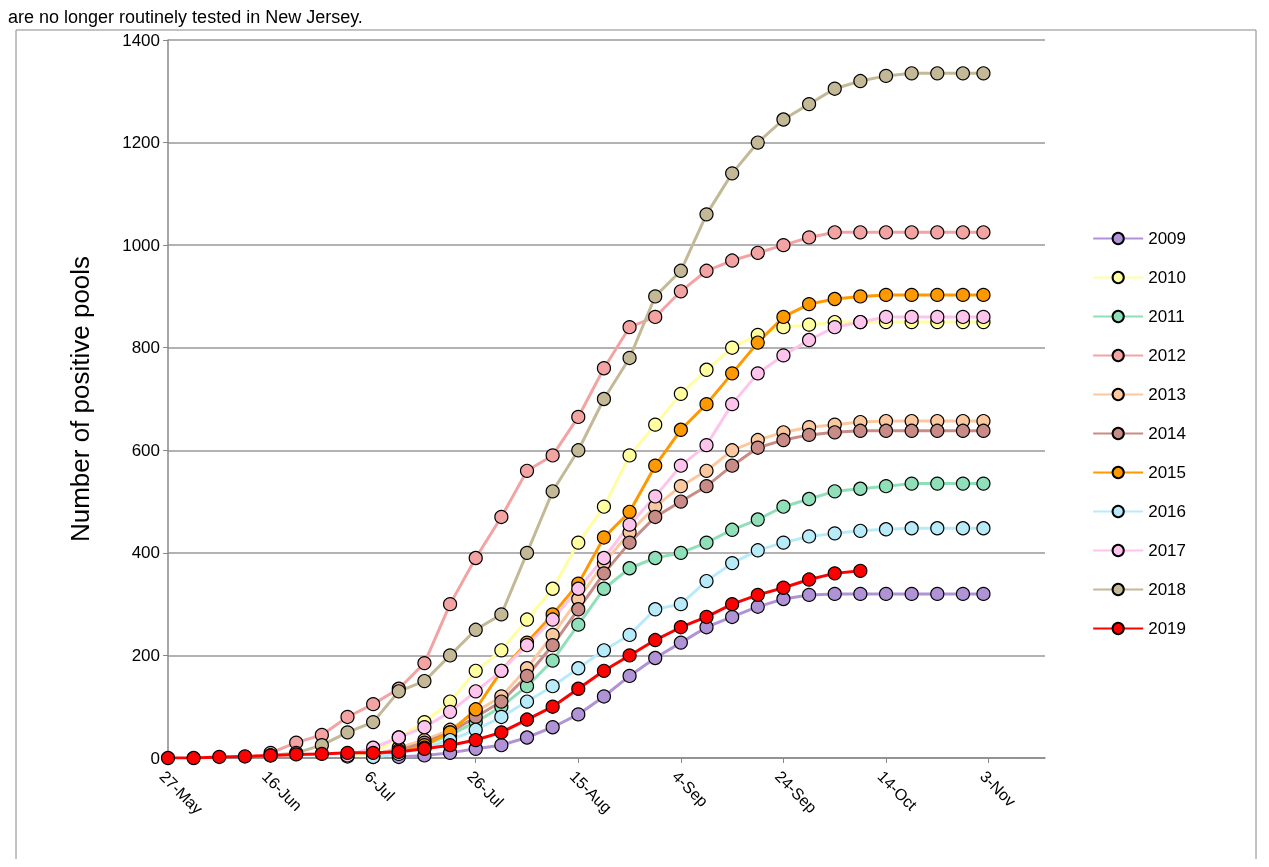  Describe the element at coordinates (1167, 511) in the screenshot. I see `legend-label: 2016` at that location.